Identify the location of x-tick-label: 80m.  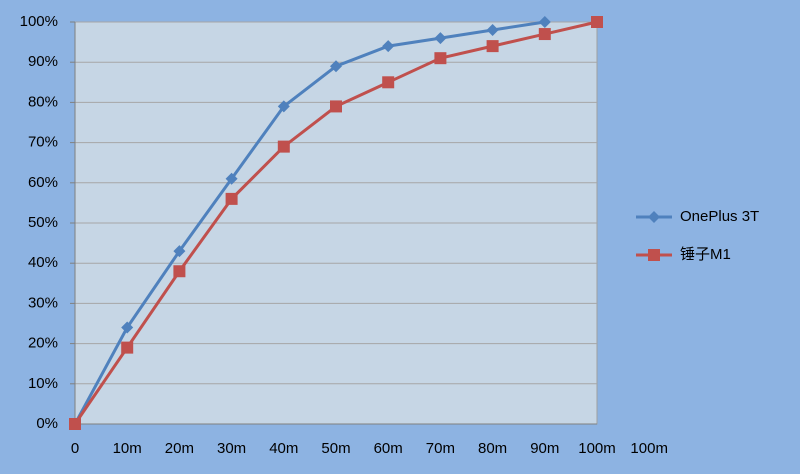
(492, 448).